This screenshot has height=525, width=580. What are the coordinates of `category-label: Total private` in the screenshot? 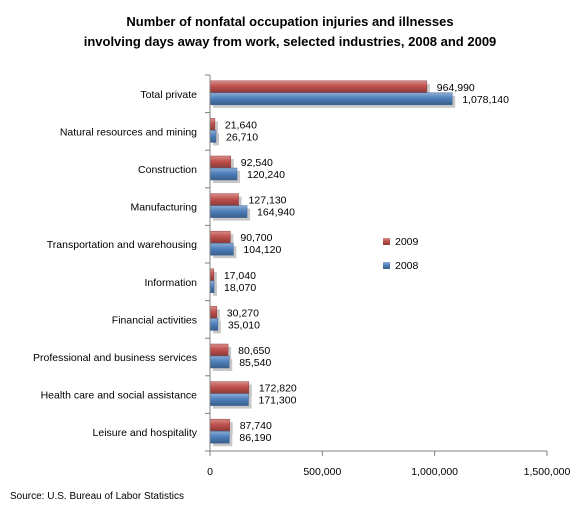 It's located at (168, 95).